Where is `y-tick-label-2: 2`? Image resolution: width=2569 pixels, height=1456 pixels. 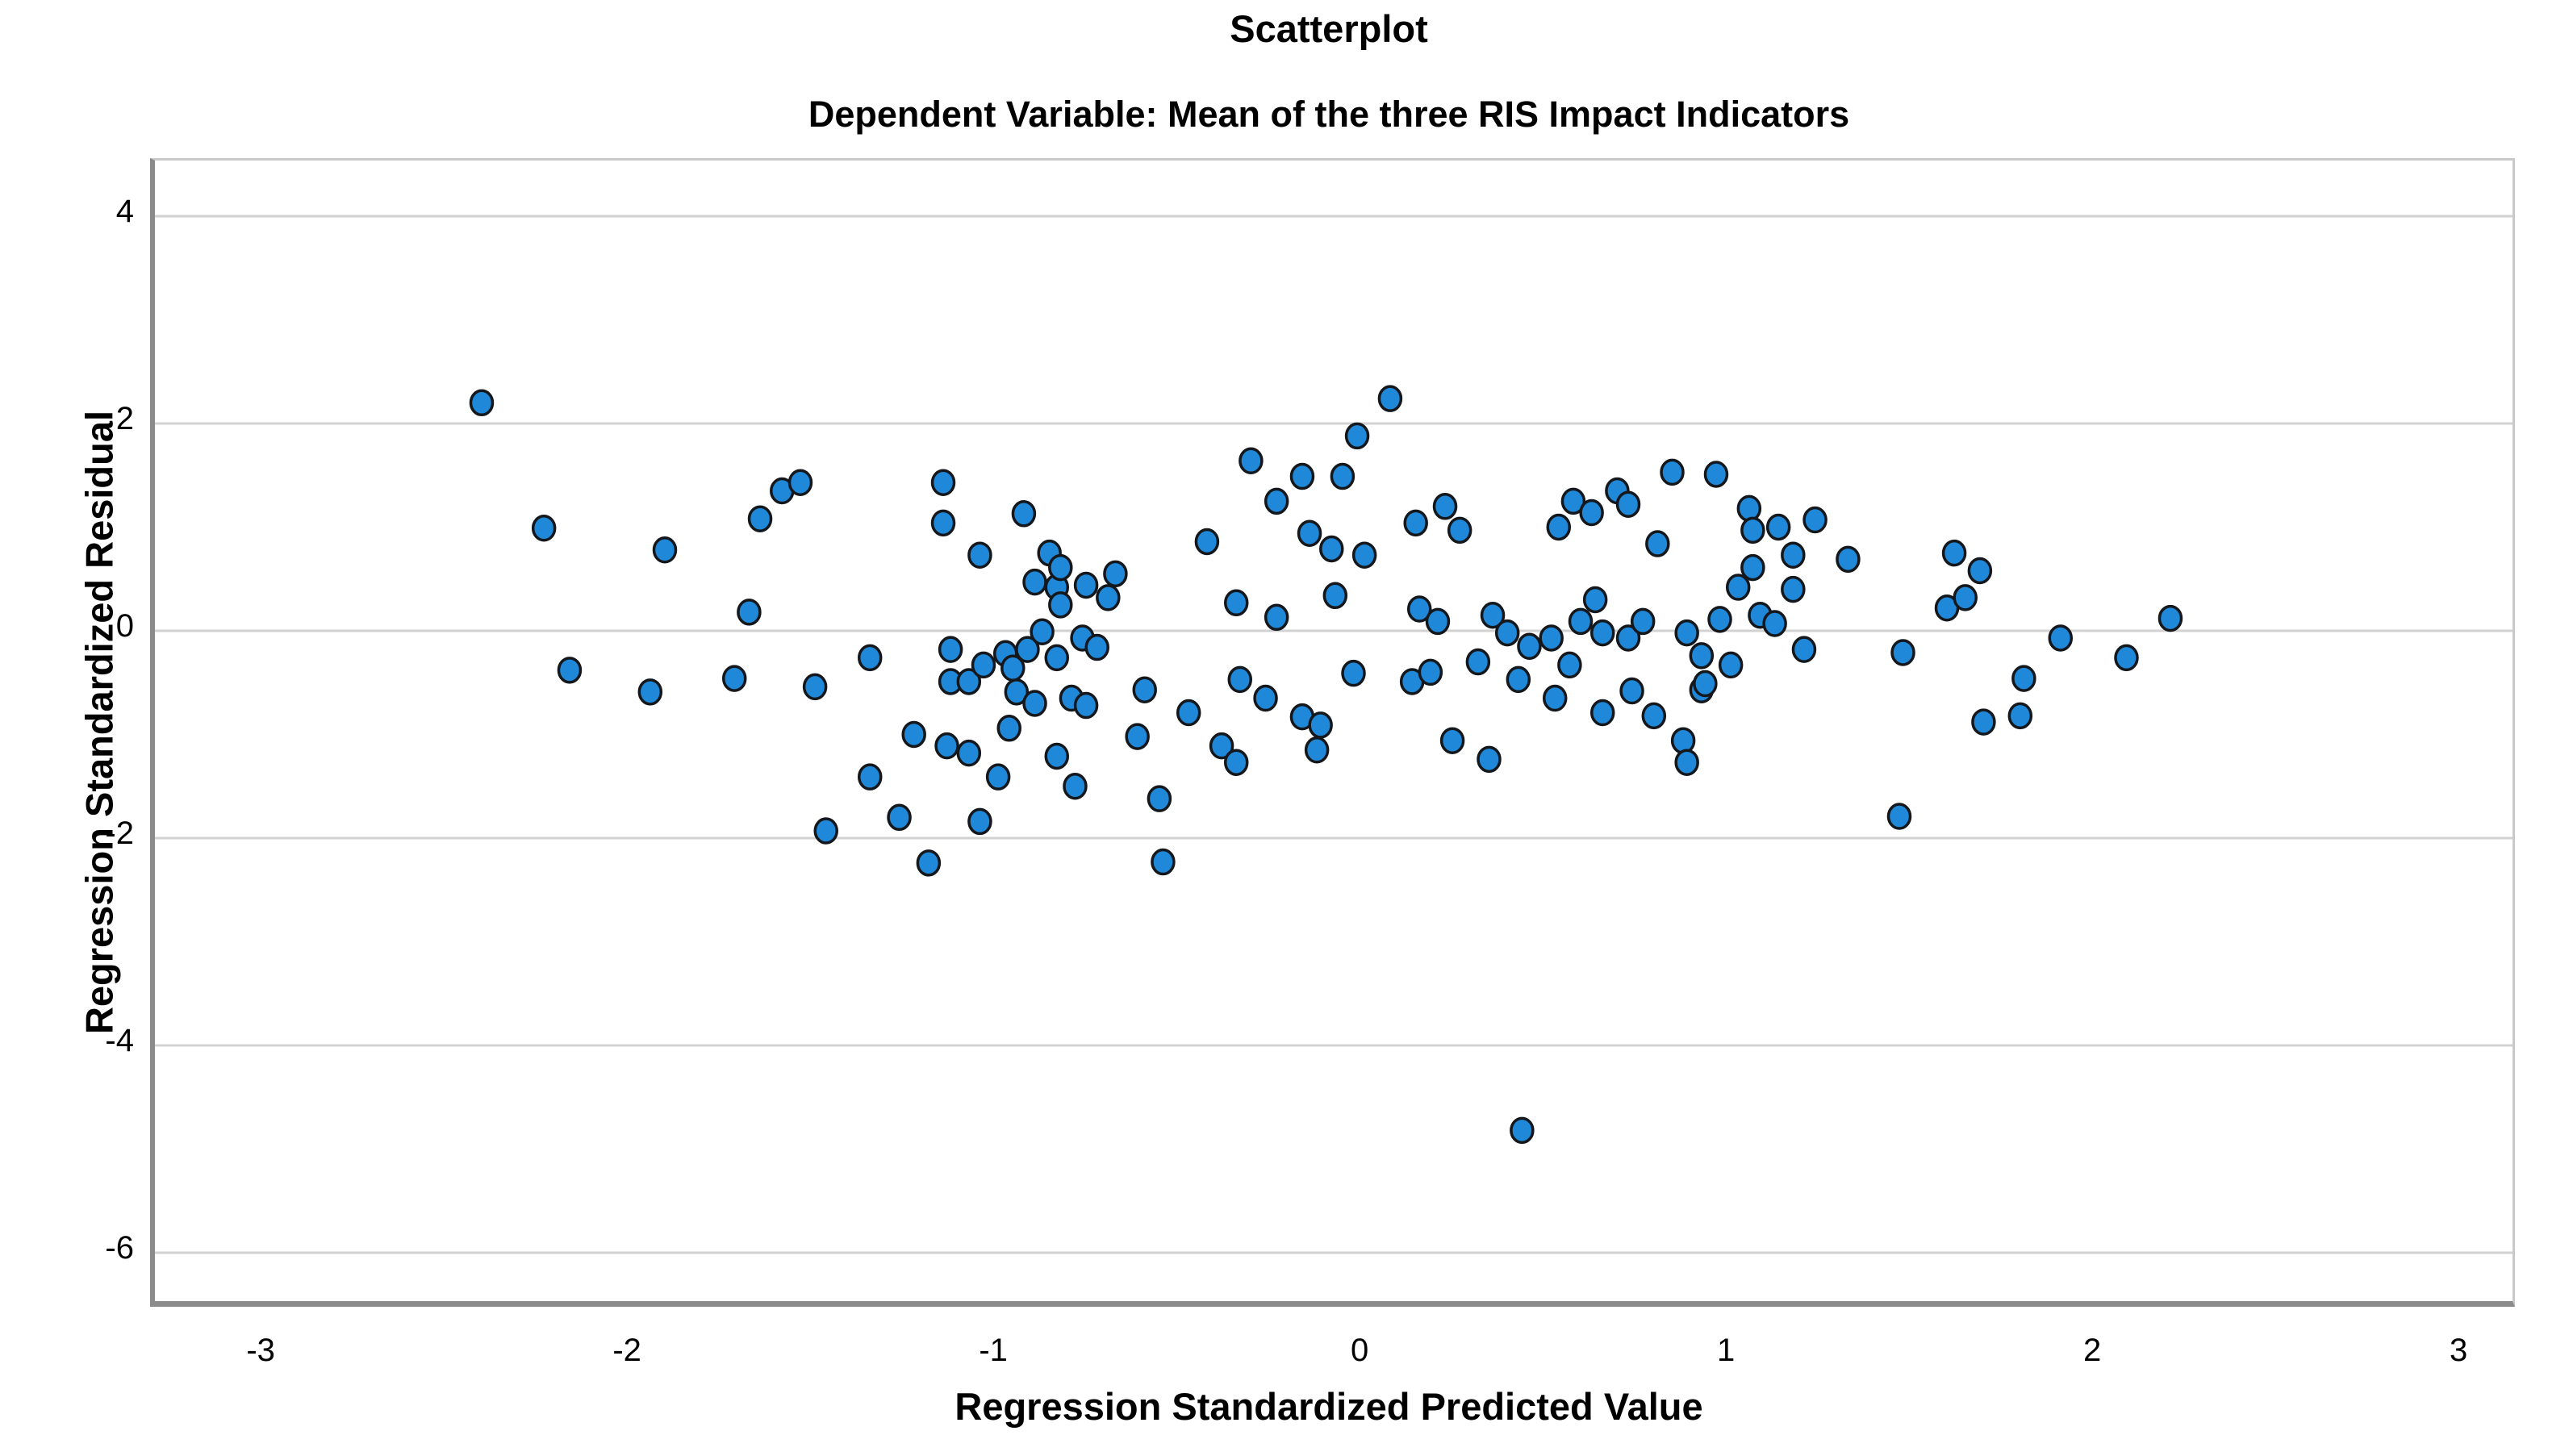
y-tick-label-2: 2 is located at coordinates (124, 418).